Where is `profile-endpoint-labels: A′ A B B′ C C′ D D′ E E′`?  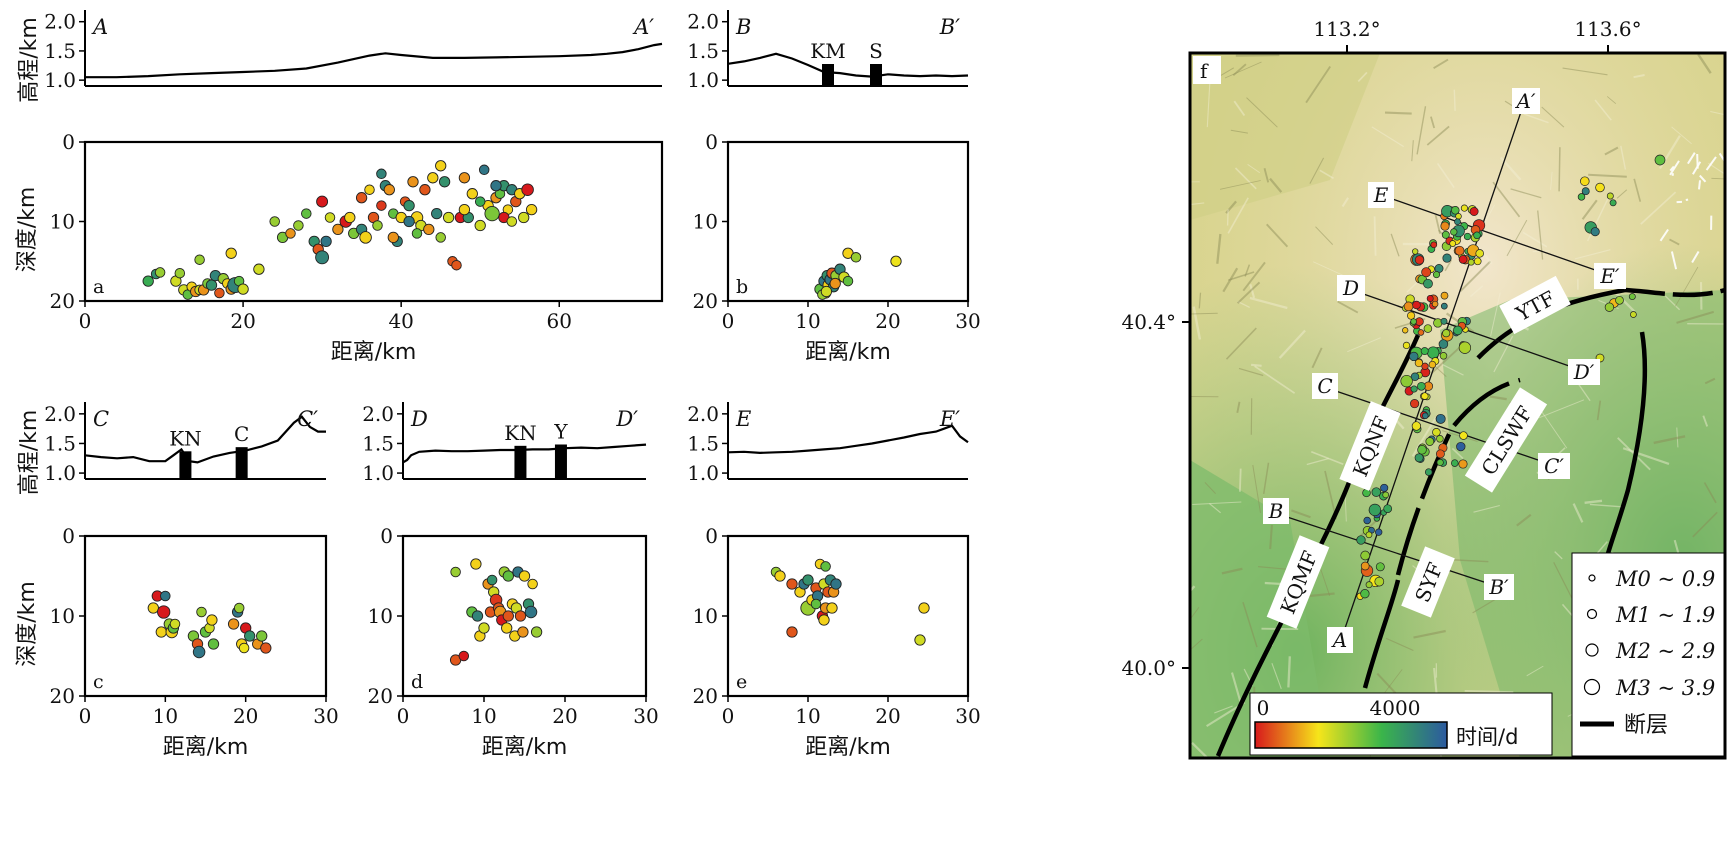
profile-endpoint-labels: A′ A B B′ C C′ D D′ E E′ is located at coordinates (1444, 370).